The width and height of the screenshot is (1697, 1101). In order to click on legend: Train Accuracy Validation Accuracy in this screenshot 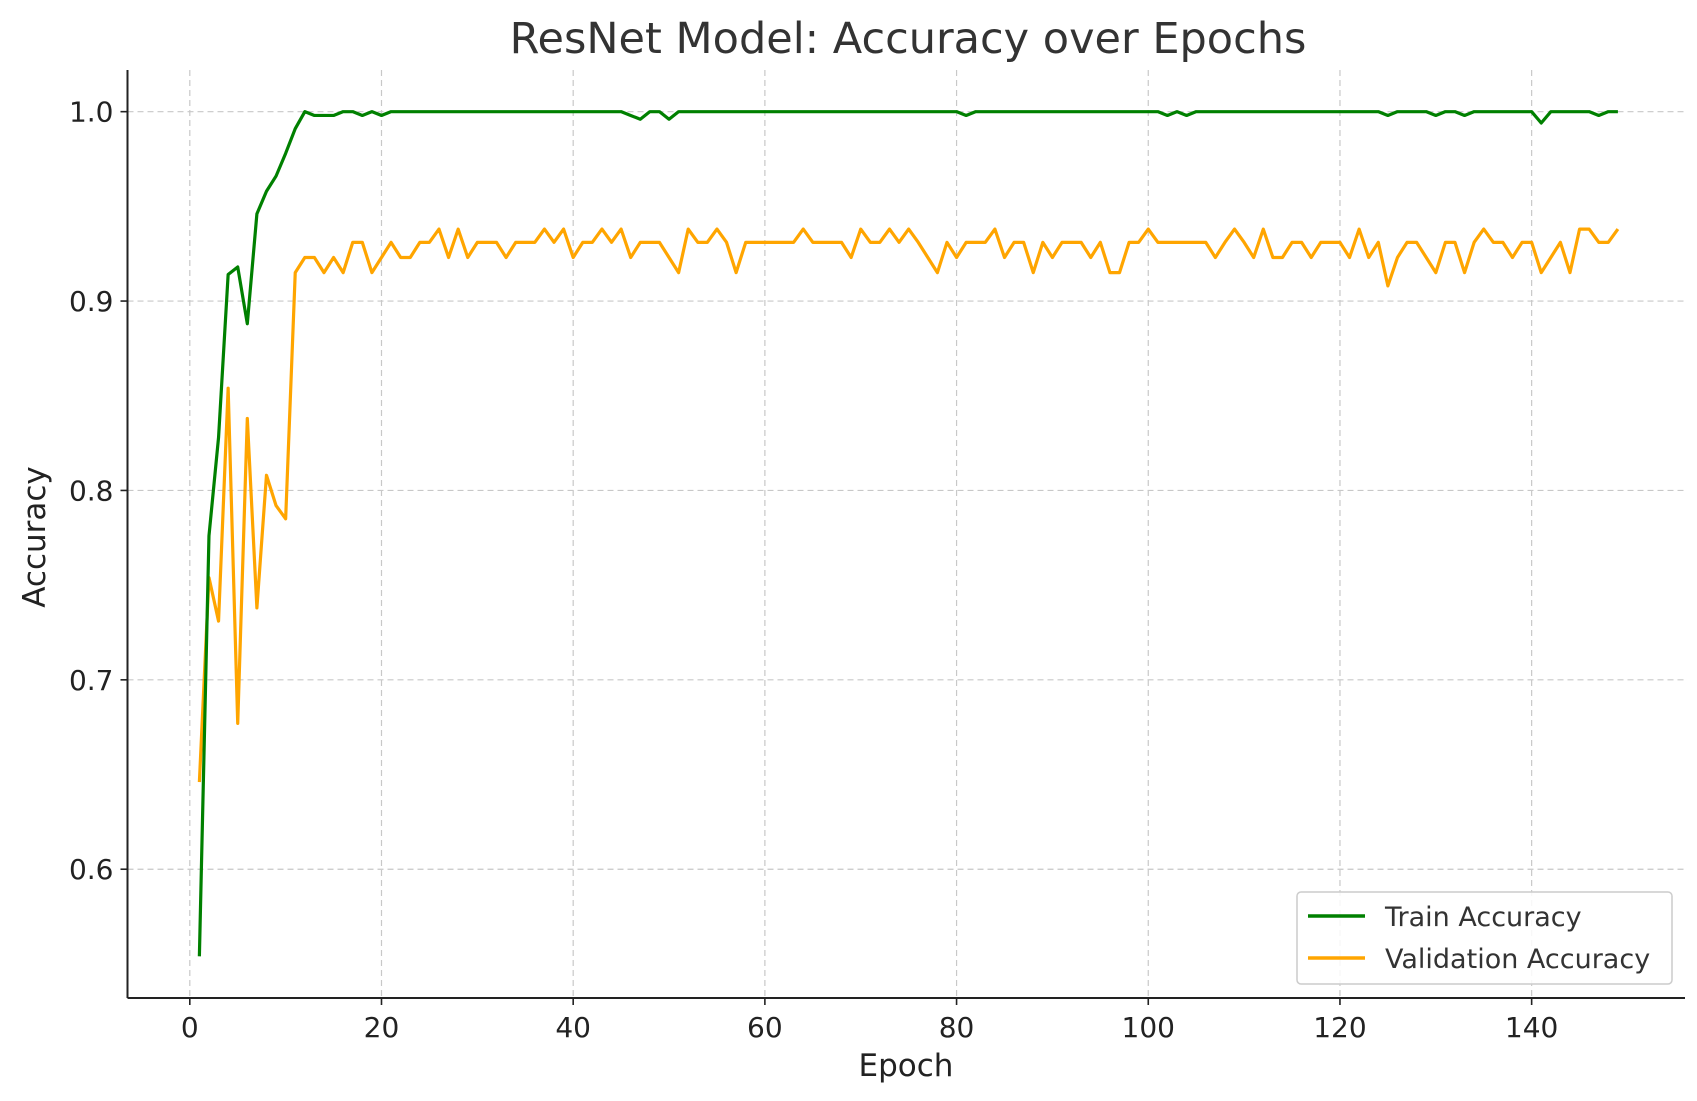, I will do `click(1484, 938)`.